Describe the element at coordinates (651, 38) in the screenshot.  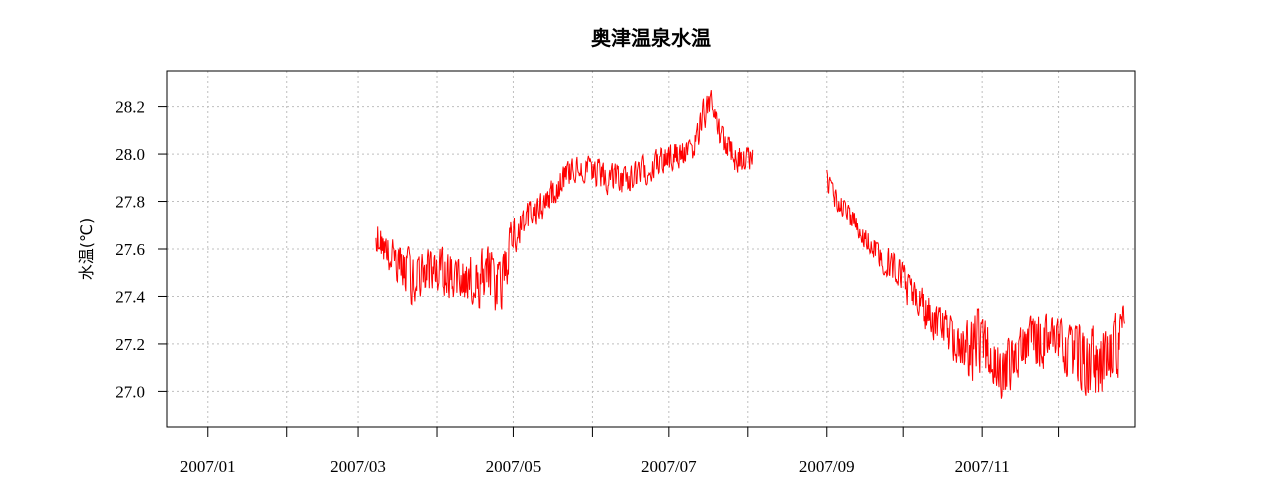
I see `chart-title: 奥津温泉水温` at that location.